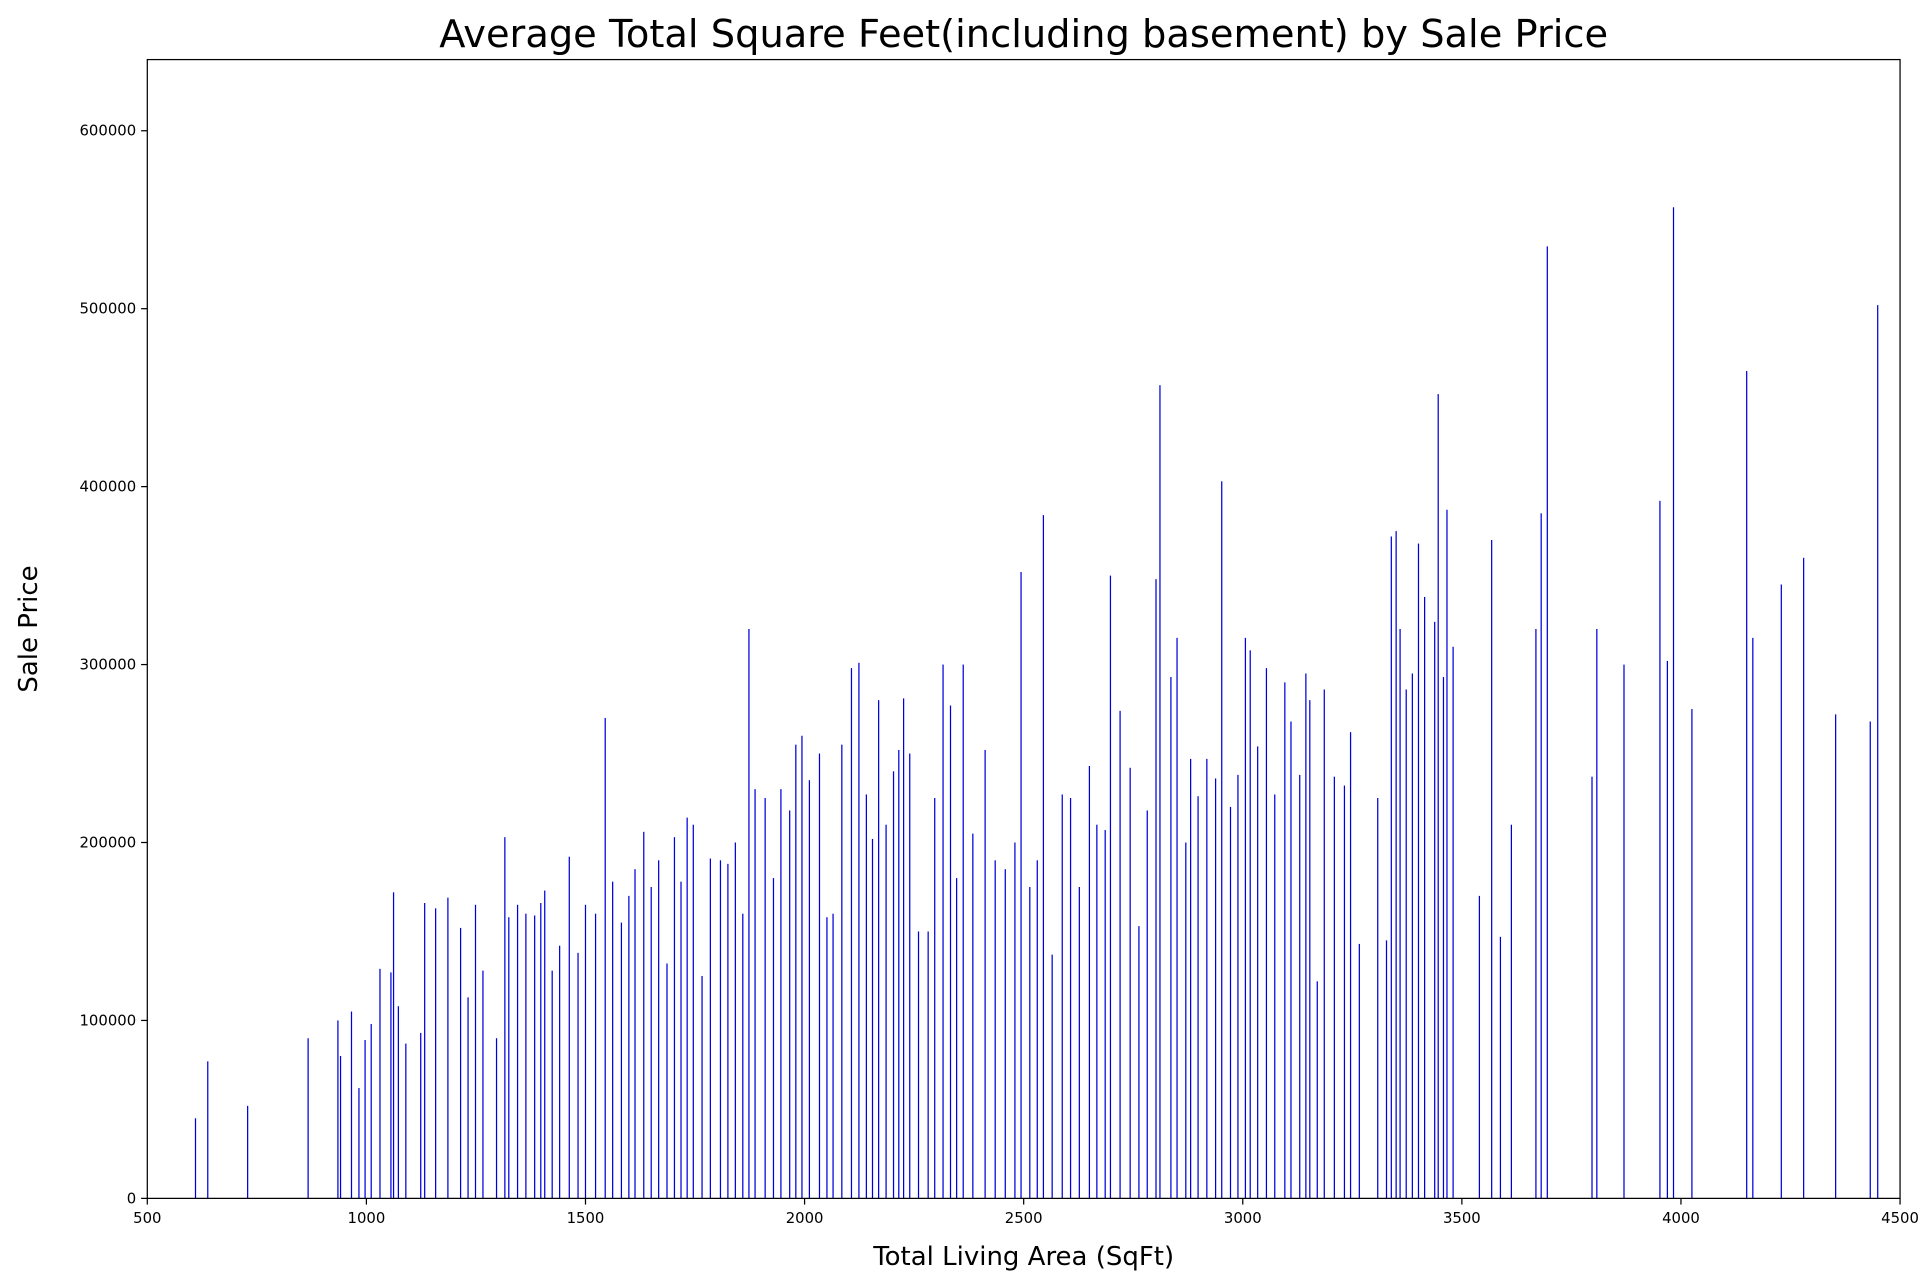 The height and width of the screenshot is (1279, 1931). What do you see at coordinates (147, 1218) in the screenshot?
I see `x-tick-label: 500` at bounding box center [147, 1218].